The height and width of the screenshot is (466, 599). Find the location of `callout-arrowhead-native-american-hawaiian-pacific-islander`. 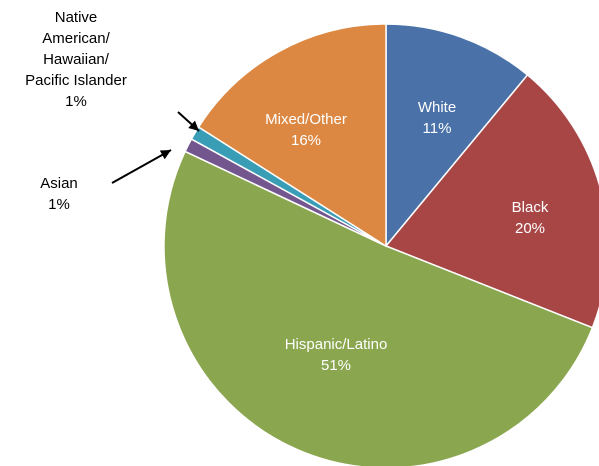

callout-arrowhead-native-american-hawaiian-pacific-islander is located at coordinates (193, 125).